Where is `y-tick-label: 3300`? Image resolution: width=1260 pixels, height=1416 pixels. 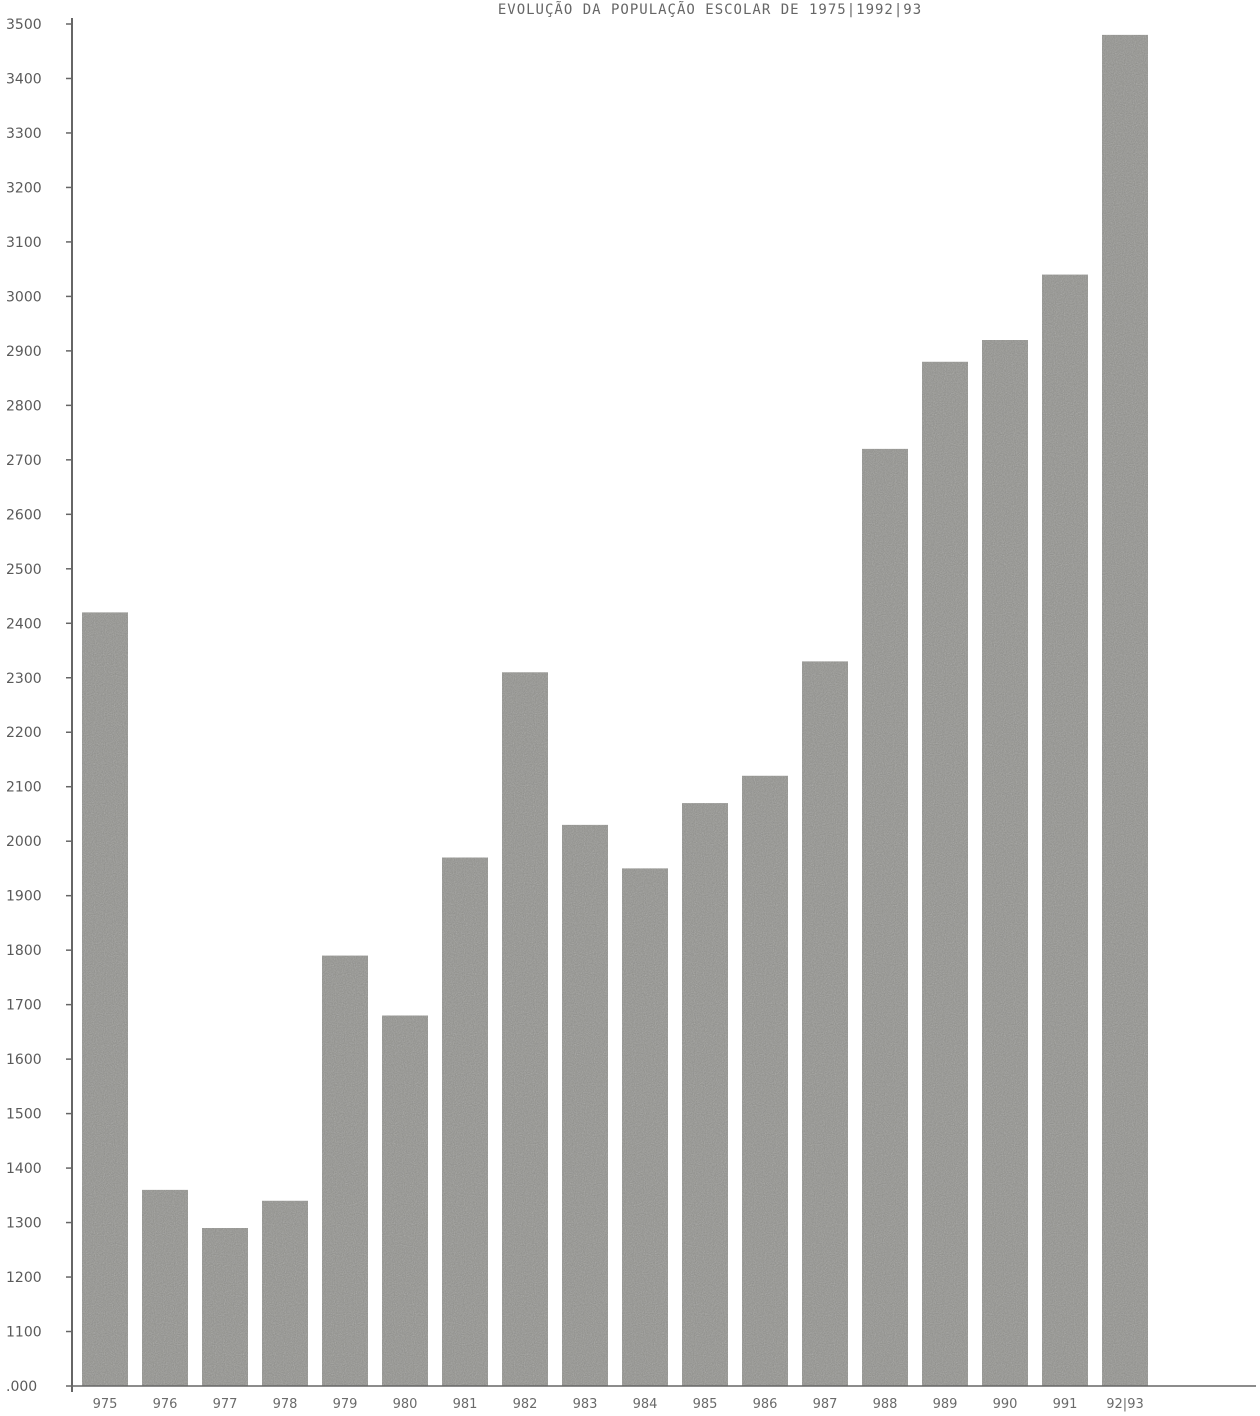 y-tick-label: 3300 is located at coordinates (24, 134).